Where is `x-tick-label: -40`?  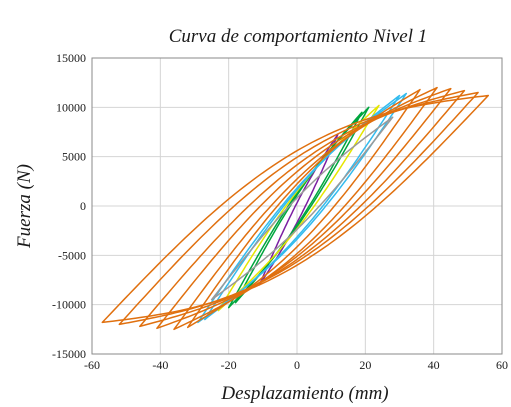
x-tick-label: -40 is located at coordinates (160, 365).